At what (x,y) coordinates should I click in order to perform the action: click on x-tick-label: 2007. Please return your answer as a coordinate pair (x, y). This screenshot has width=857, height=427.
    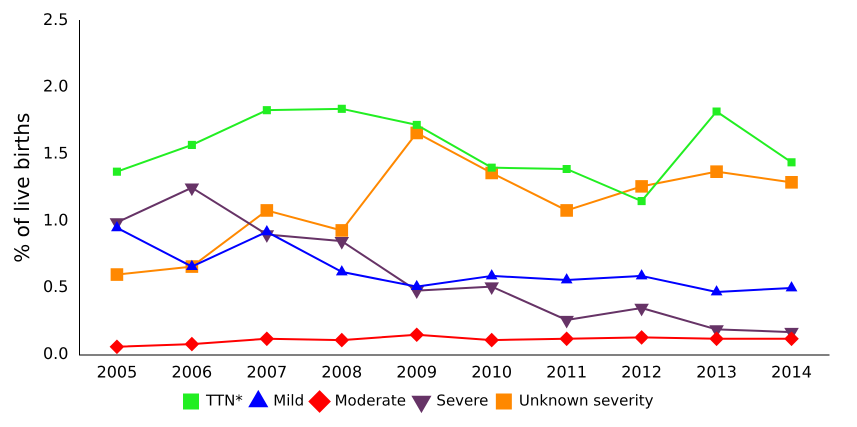
    Looking at the image, I should click on (267, 372).